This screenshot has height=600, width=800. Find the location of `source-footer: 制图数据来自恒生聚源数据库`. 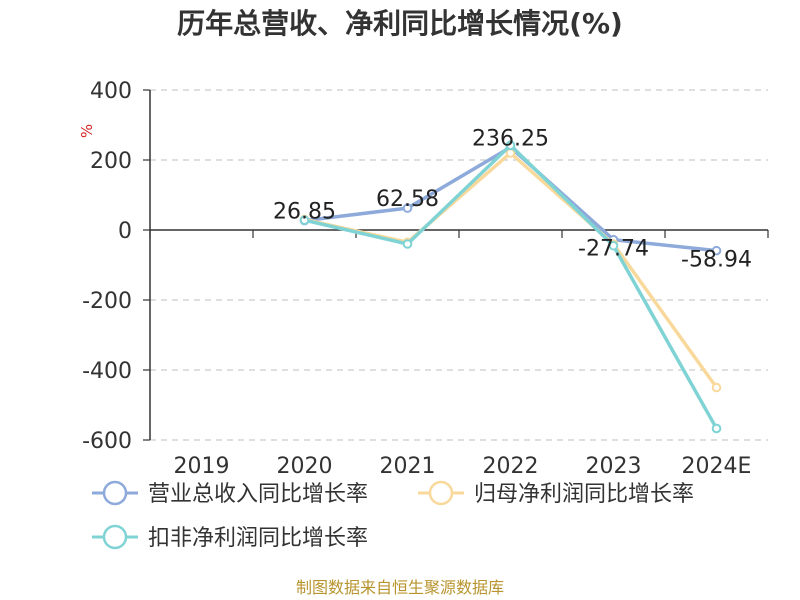

source-footer: 制图数据来自恒生聚源数据库 is located at coordinates (399, 587).